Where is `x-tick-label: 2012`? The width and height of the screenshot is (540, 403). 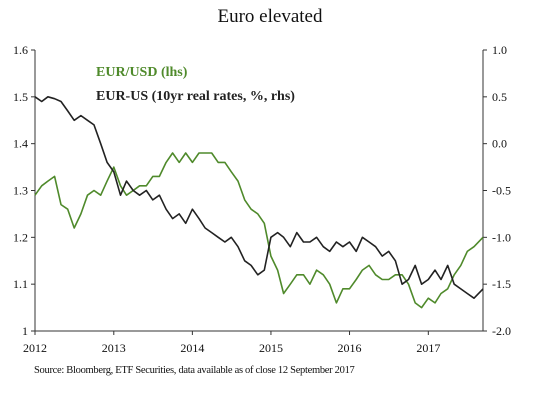 x-tick-label: 2012 is located at coordinates (35, 348).